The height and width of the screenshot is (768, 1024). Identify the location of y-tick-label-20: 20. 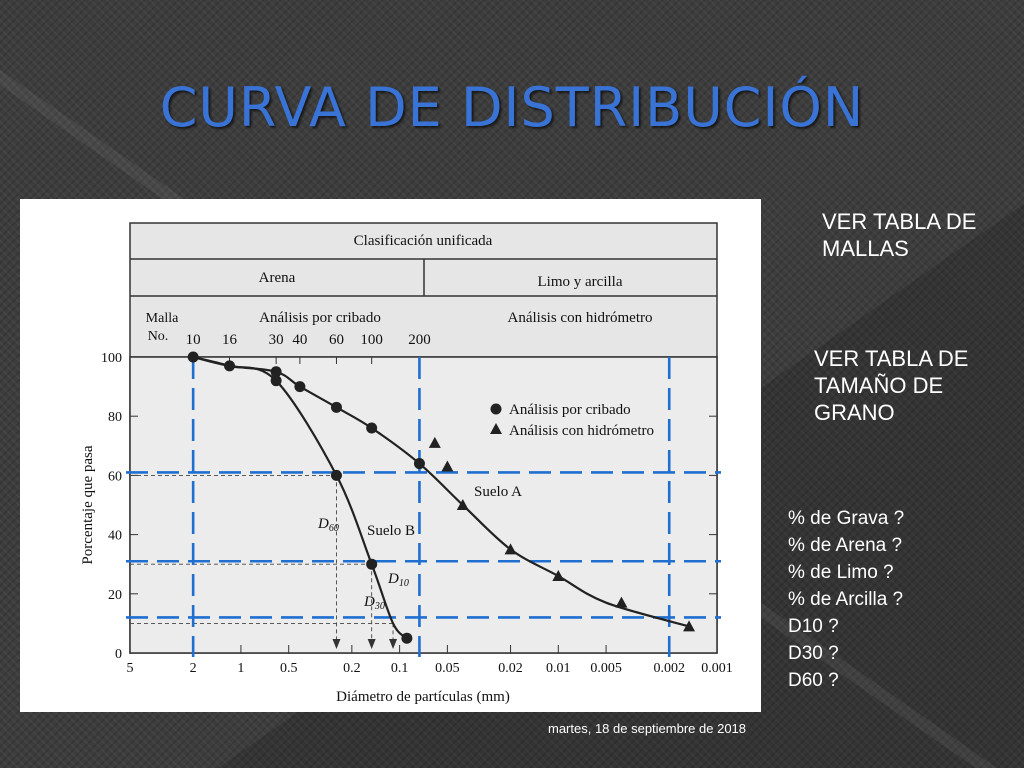
(115, 595).